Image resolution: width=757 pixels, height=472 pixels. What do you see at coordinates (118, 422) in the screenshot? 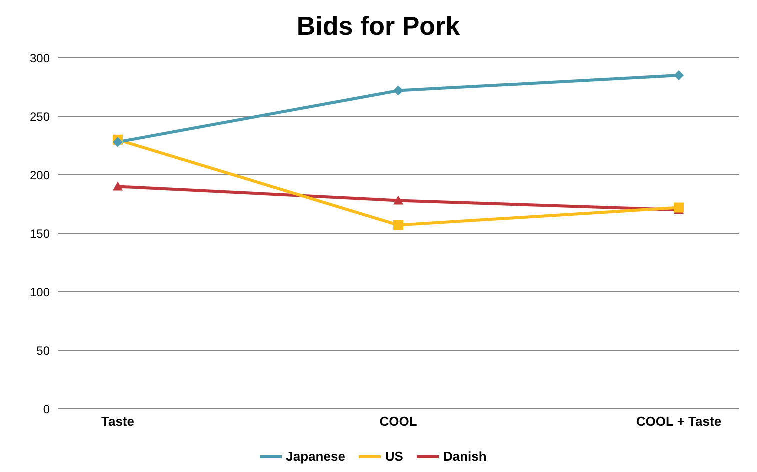
I see `x-tick-label: Taste` at bounding box center [118, 422].